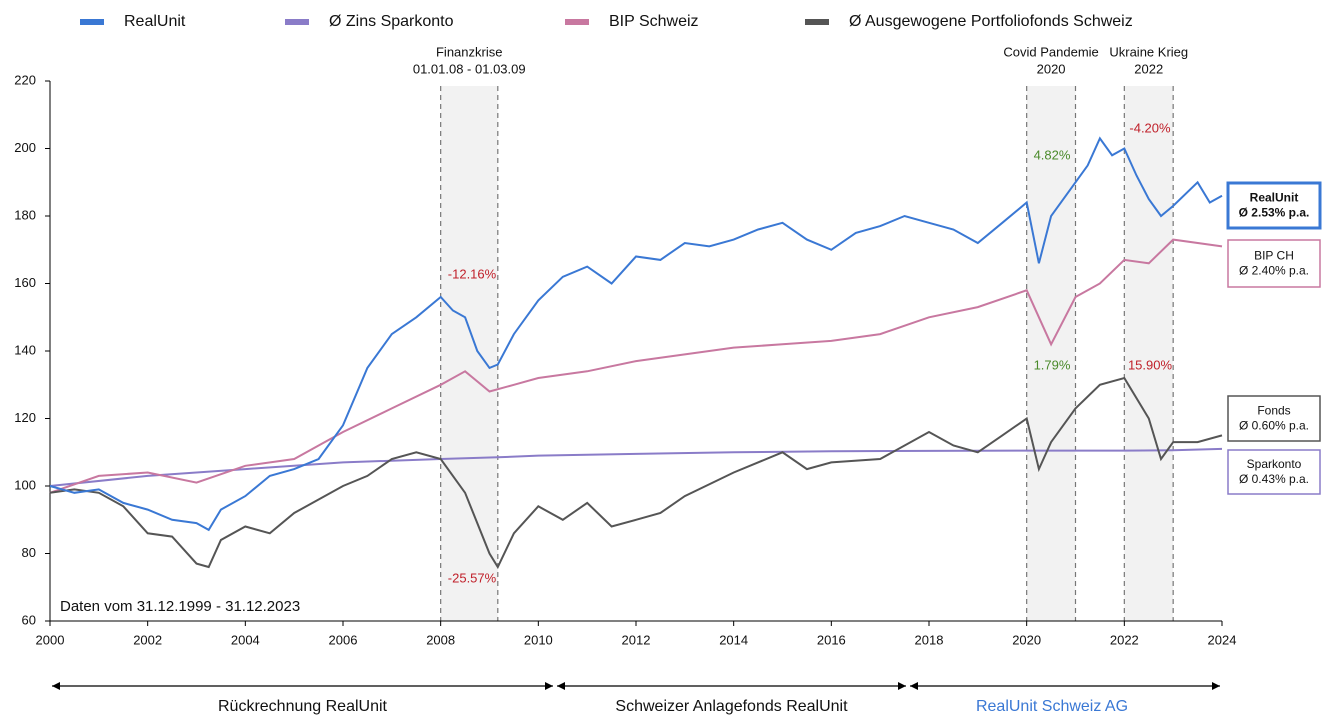 The width and height of the screenshot is (1322, 722). What do you see at coordinates (1274, 213) in the screenshot?
I see `end-label-text: Ø 2.53% p.a.` at bounding box center [1274, 213].